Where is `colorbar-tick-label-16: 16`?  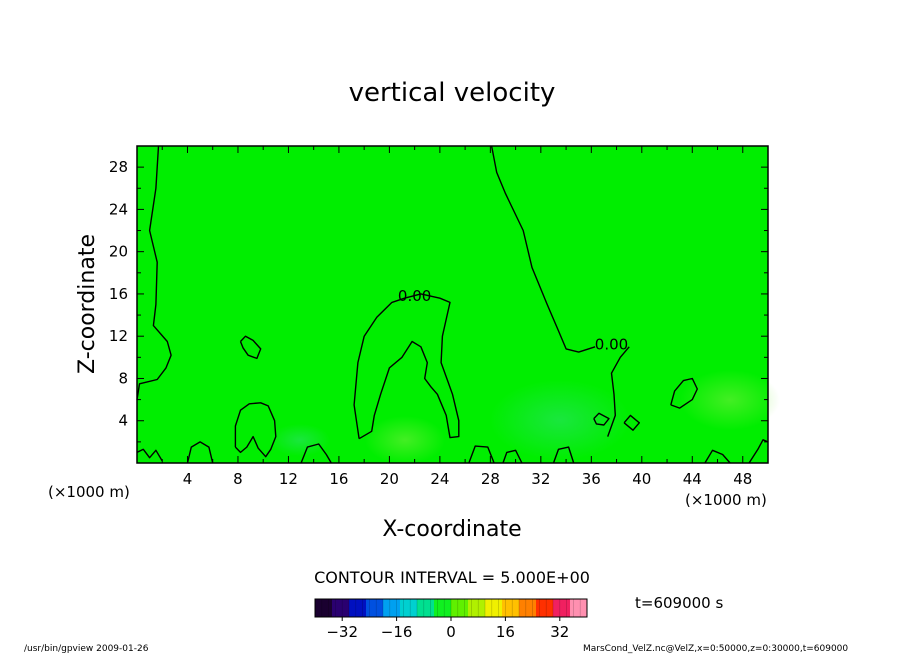 colorbar-tick-label-16: 16 is located at coordinates (505, 632).